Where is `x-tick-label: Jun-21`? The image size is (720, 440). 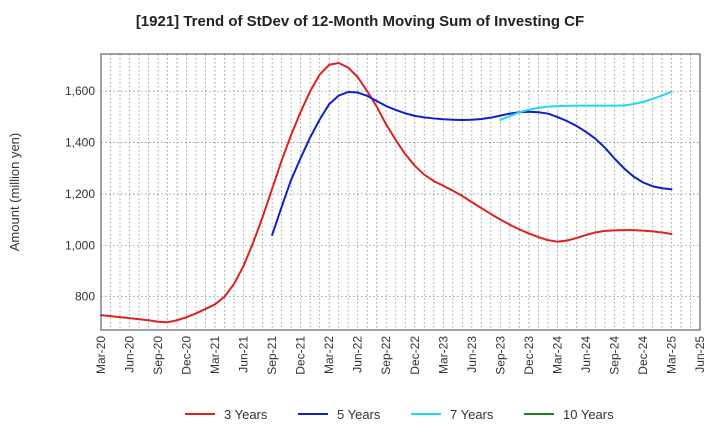 x-tick-label: Jun-21 is located at coordinates (244, 354).